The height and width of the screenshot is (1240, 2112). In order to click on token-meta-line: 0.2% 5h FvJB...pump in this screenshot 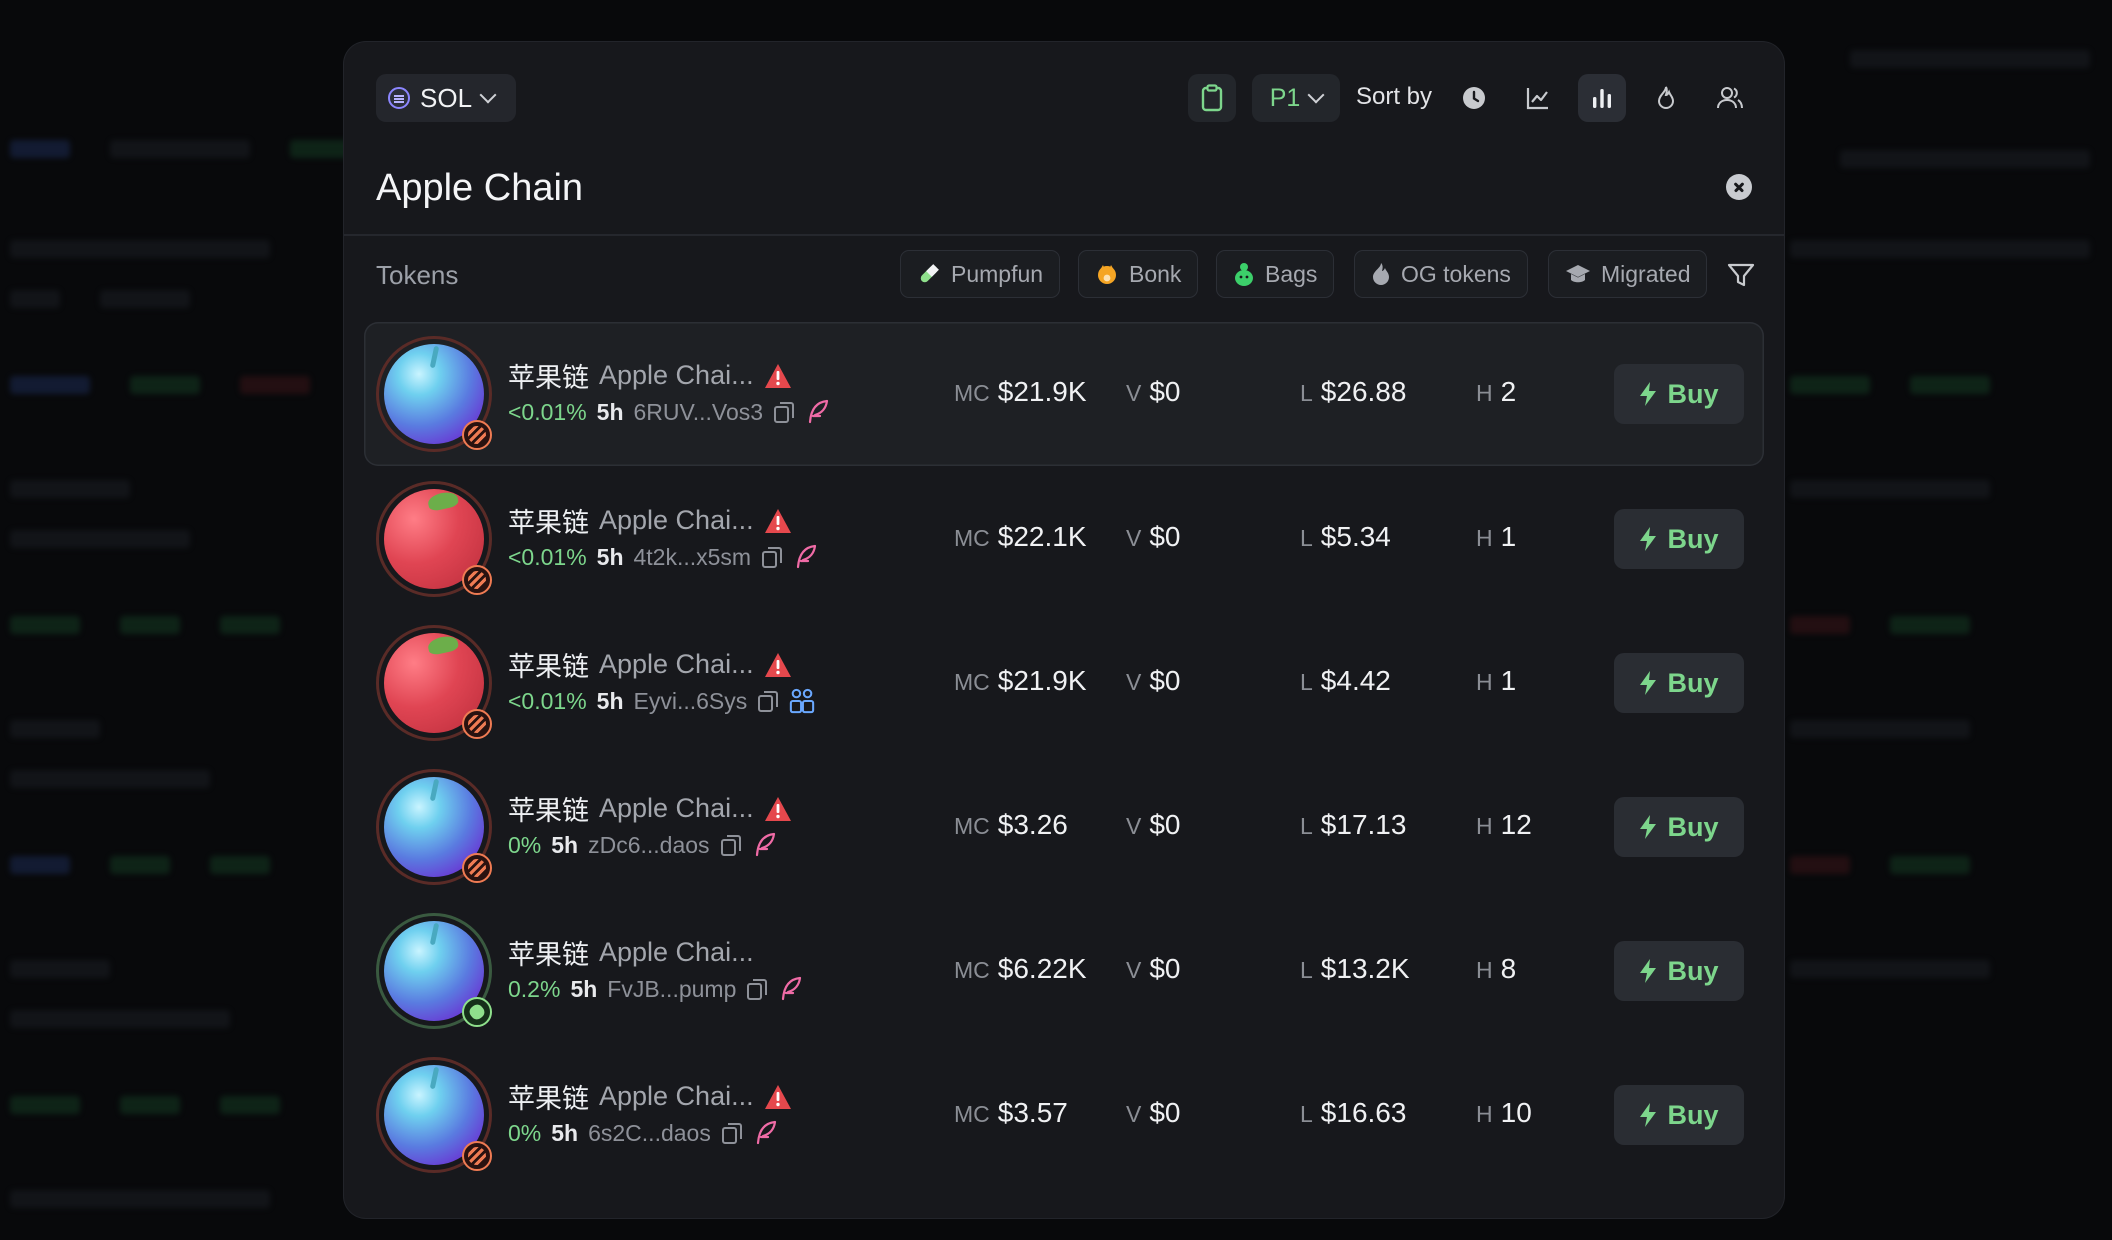, I will do `click(656, 989)`.